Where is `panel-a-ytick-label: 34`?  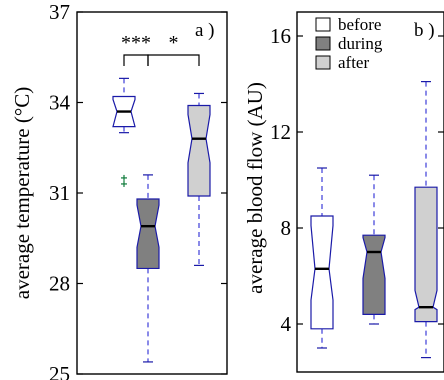
panel-a-ytick-label: 34 is located at coordinates (60, 103).